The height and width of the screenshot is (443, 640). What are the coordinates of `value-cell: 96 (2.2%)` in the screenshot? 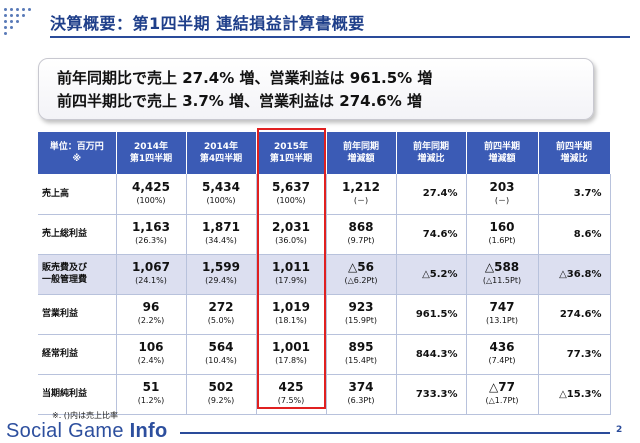 It's located at (151, 314).